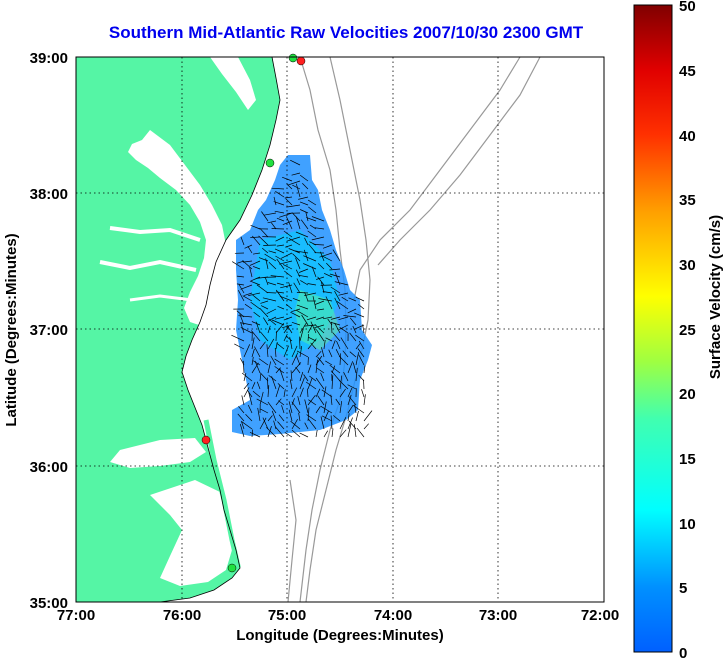 The width and height of the screenshot is (724, 659). Describe the element at coordinates (182, 615) in the screenshot. I see `x-tick-label: 76:00` at that location.